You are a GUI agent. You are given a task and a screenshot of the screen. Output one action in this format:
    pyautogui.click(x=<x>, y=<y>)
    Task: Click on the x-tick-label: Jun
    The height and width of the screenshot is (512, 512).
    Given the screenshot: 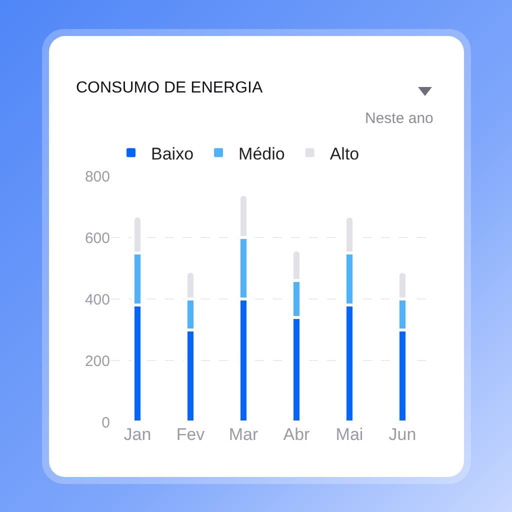 What is the action you would take?
    pyautogui.click(x=402, y=434)
    